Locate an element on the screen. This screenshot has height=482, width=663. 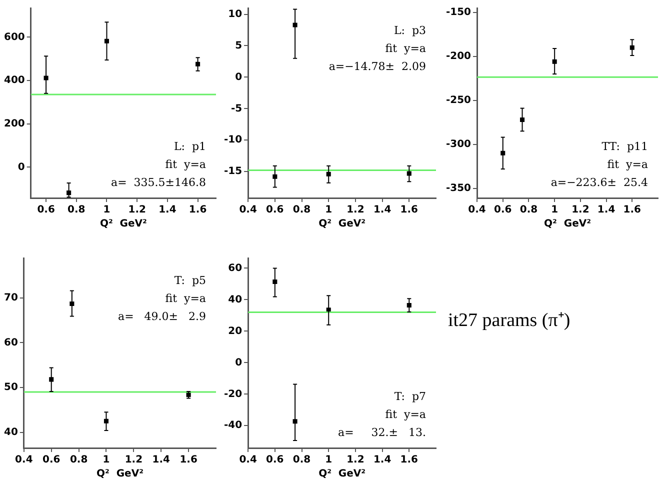
annotation: T: p5 is located at coordinates (190, 280).